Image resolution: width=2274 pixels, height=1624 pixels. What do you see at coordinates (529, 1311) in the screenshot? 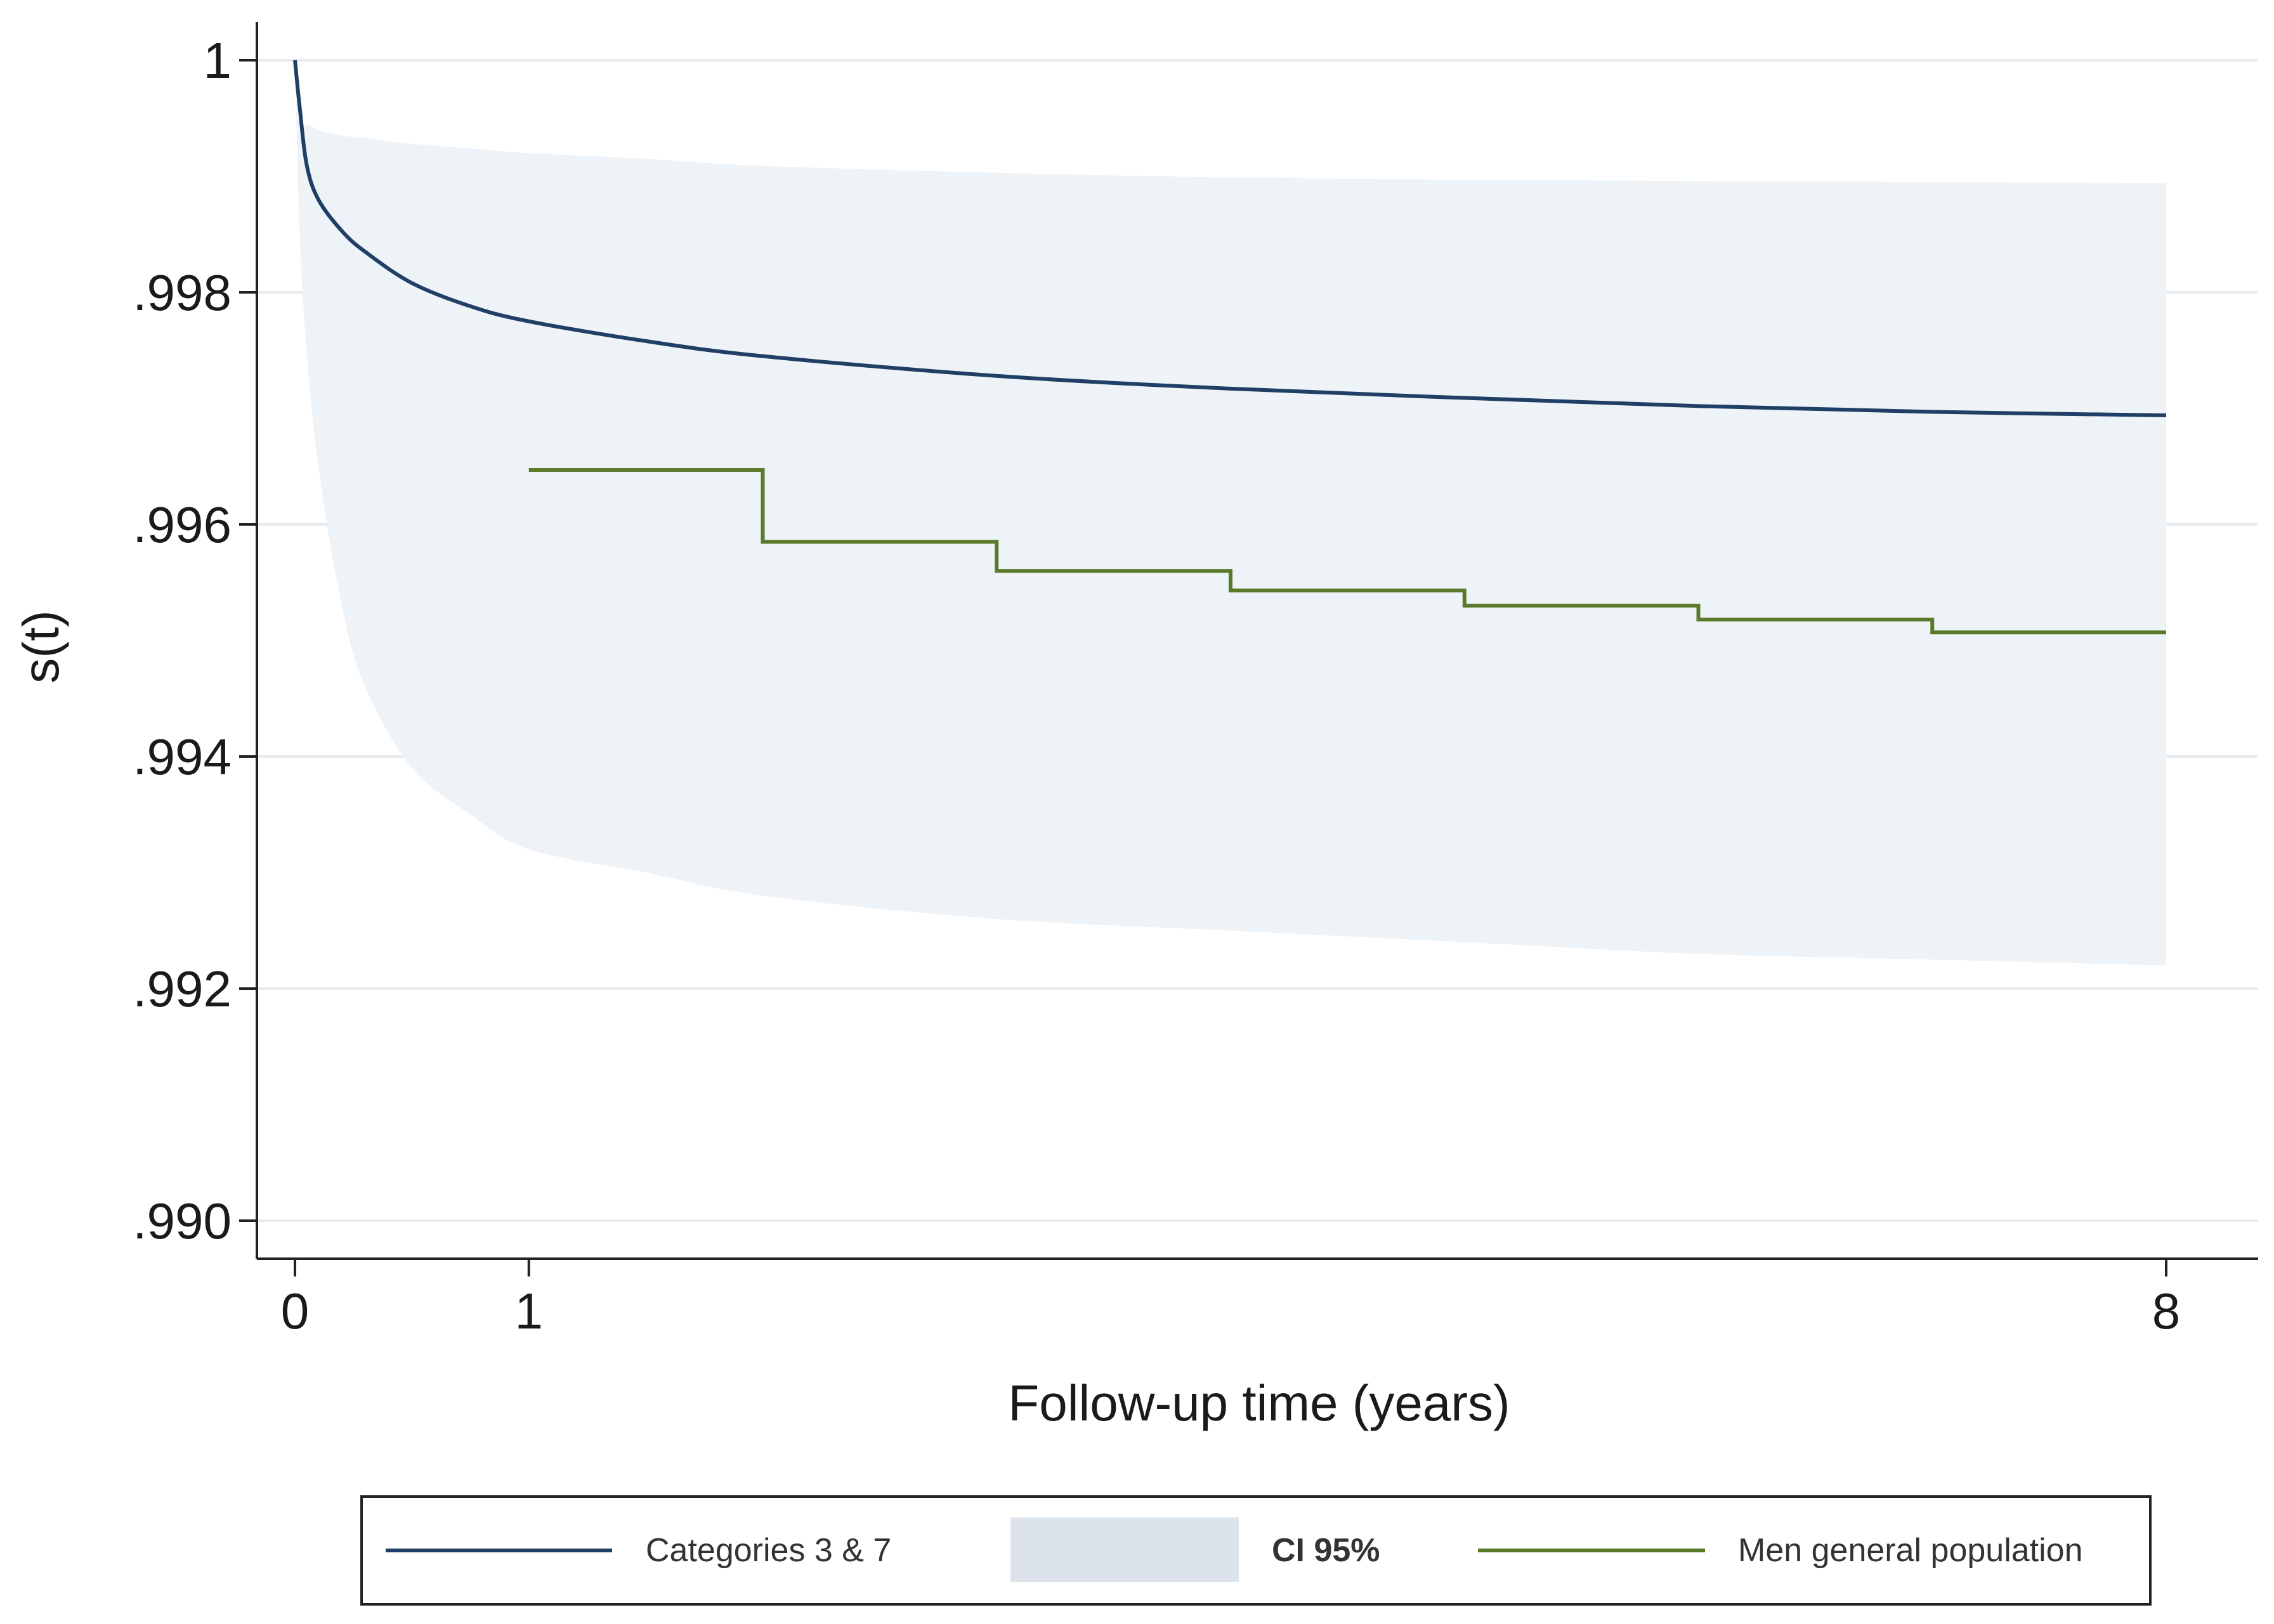
I see `x-tick-label-1: 1` at bounding box center [529, 1311].